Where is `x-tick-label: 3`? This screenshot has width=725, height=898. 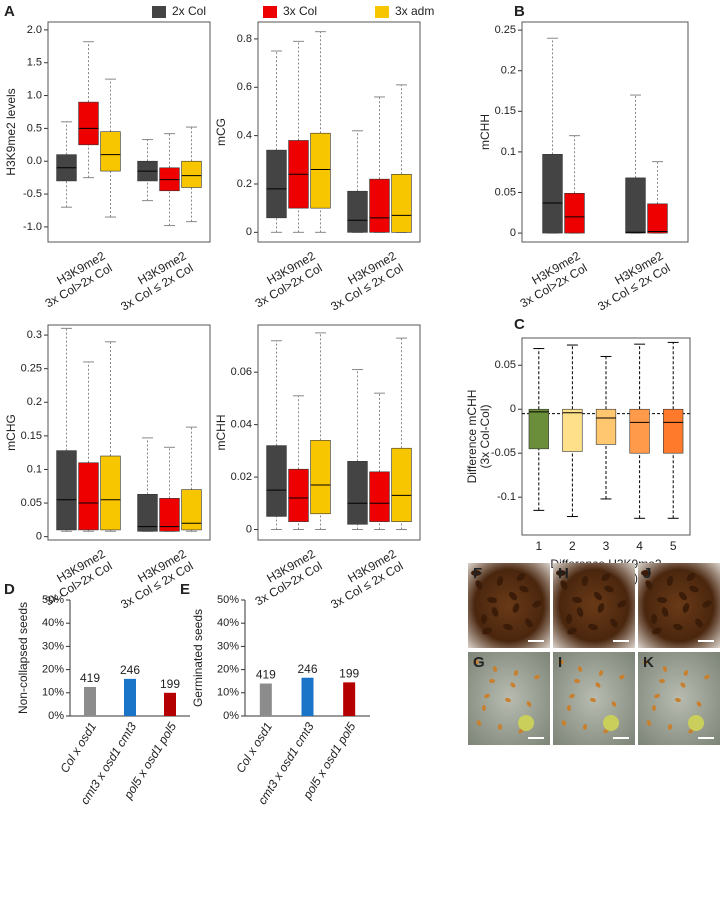 x-tick-label: 3 is located at coordinates (606, 546).